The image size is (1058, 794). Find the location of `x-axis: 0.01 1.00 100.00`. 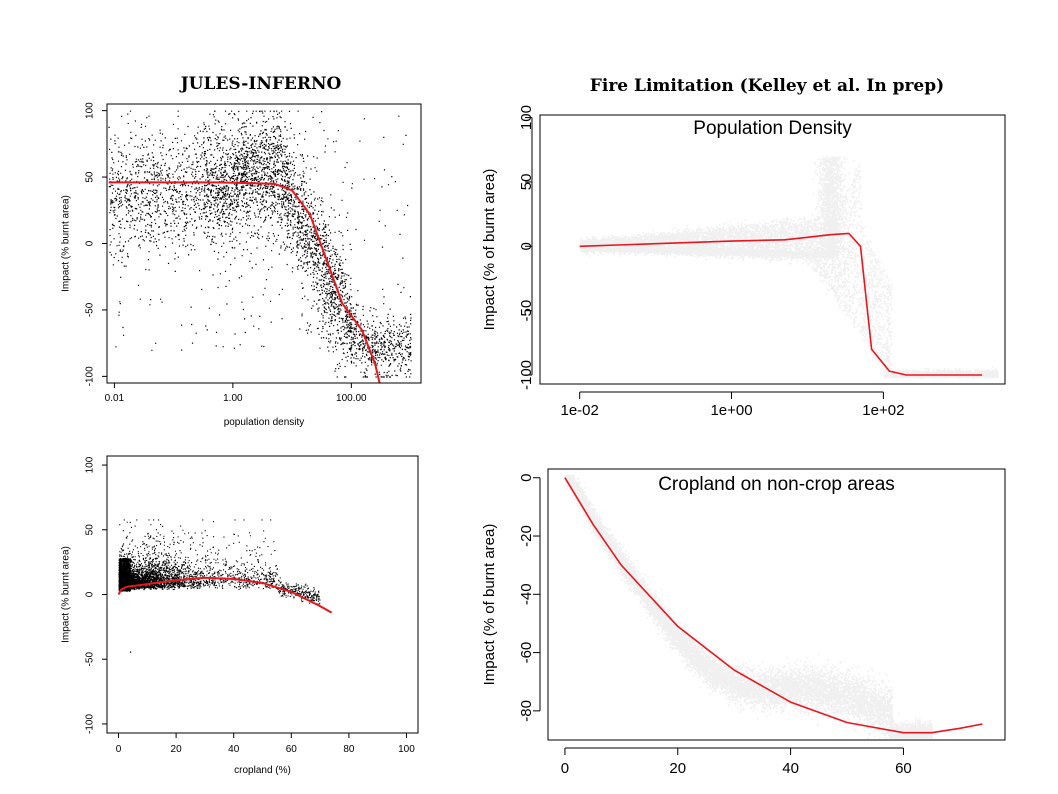

x-axis: 0.01 1.00 100.00 is located at coordinates (236, 393).